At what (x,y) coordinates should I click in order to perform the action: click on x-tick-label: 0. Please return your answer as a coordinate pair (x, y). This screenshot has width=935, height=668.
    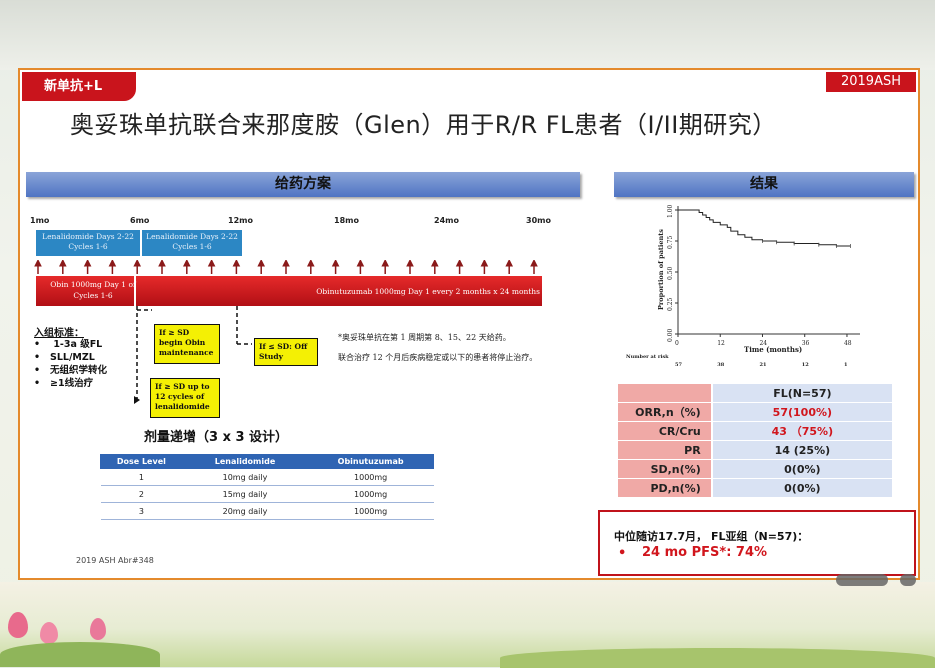
    Looking at the image, I should click on (677, 343).